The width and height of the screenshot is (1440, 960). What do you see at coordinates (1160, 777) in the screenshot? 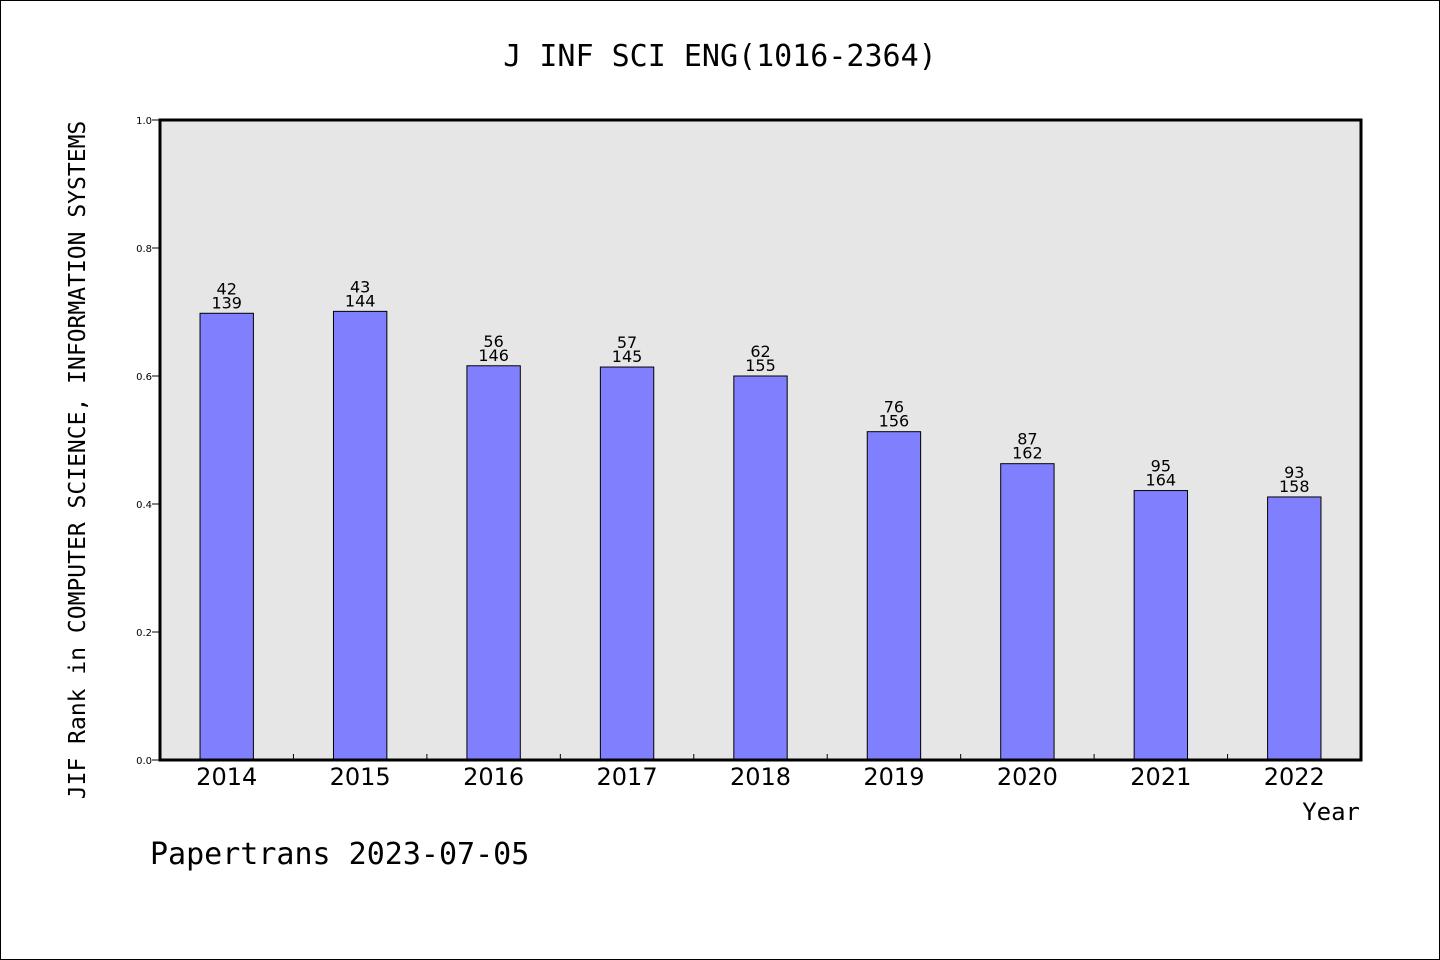
I see `x-tick-label: 2021` at bounding box center [1160, 777].